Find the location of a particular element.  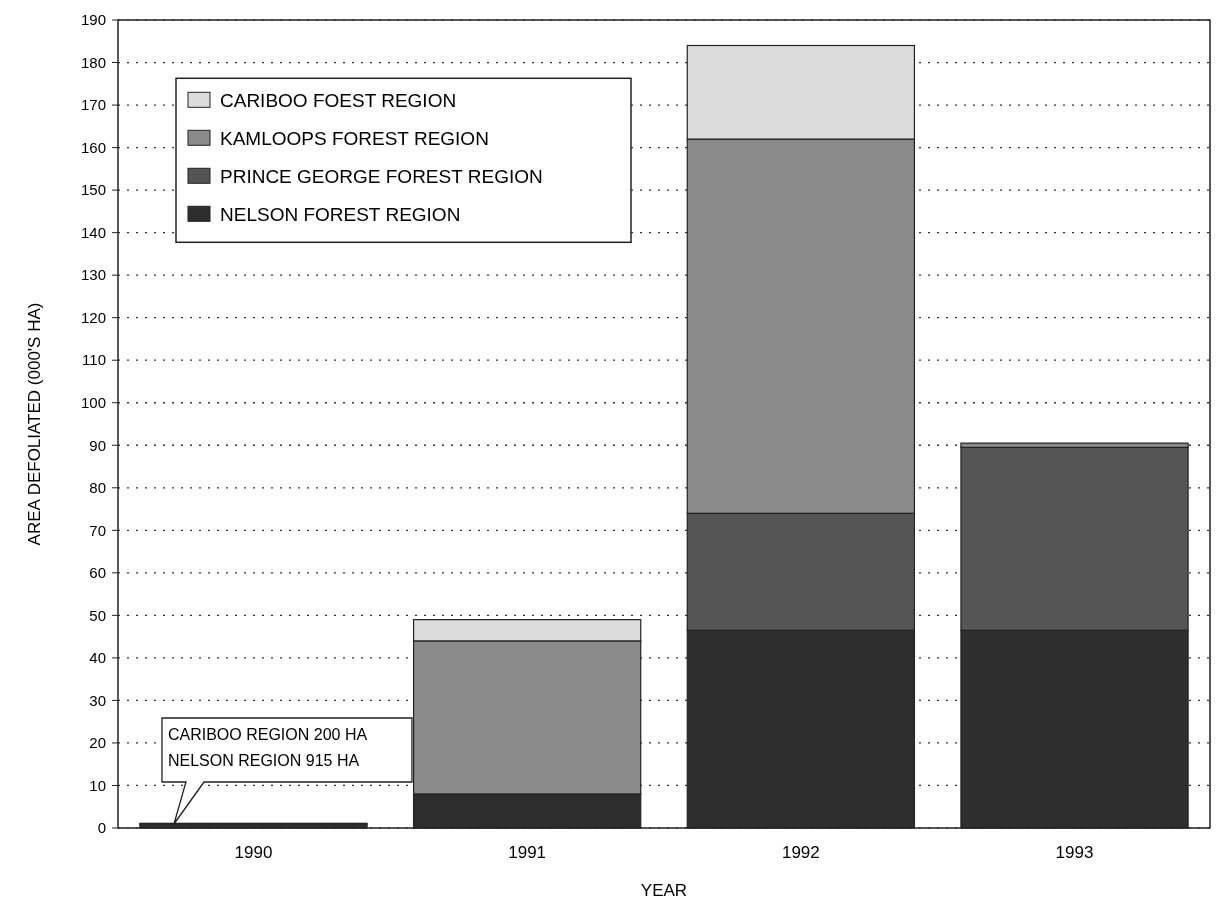

y-tick-label: 190 is located at coordinates (93, 20).